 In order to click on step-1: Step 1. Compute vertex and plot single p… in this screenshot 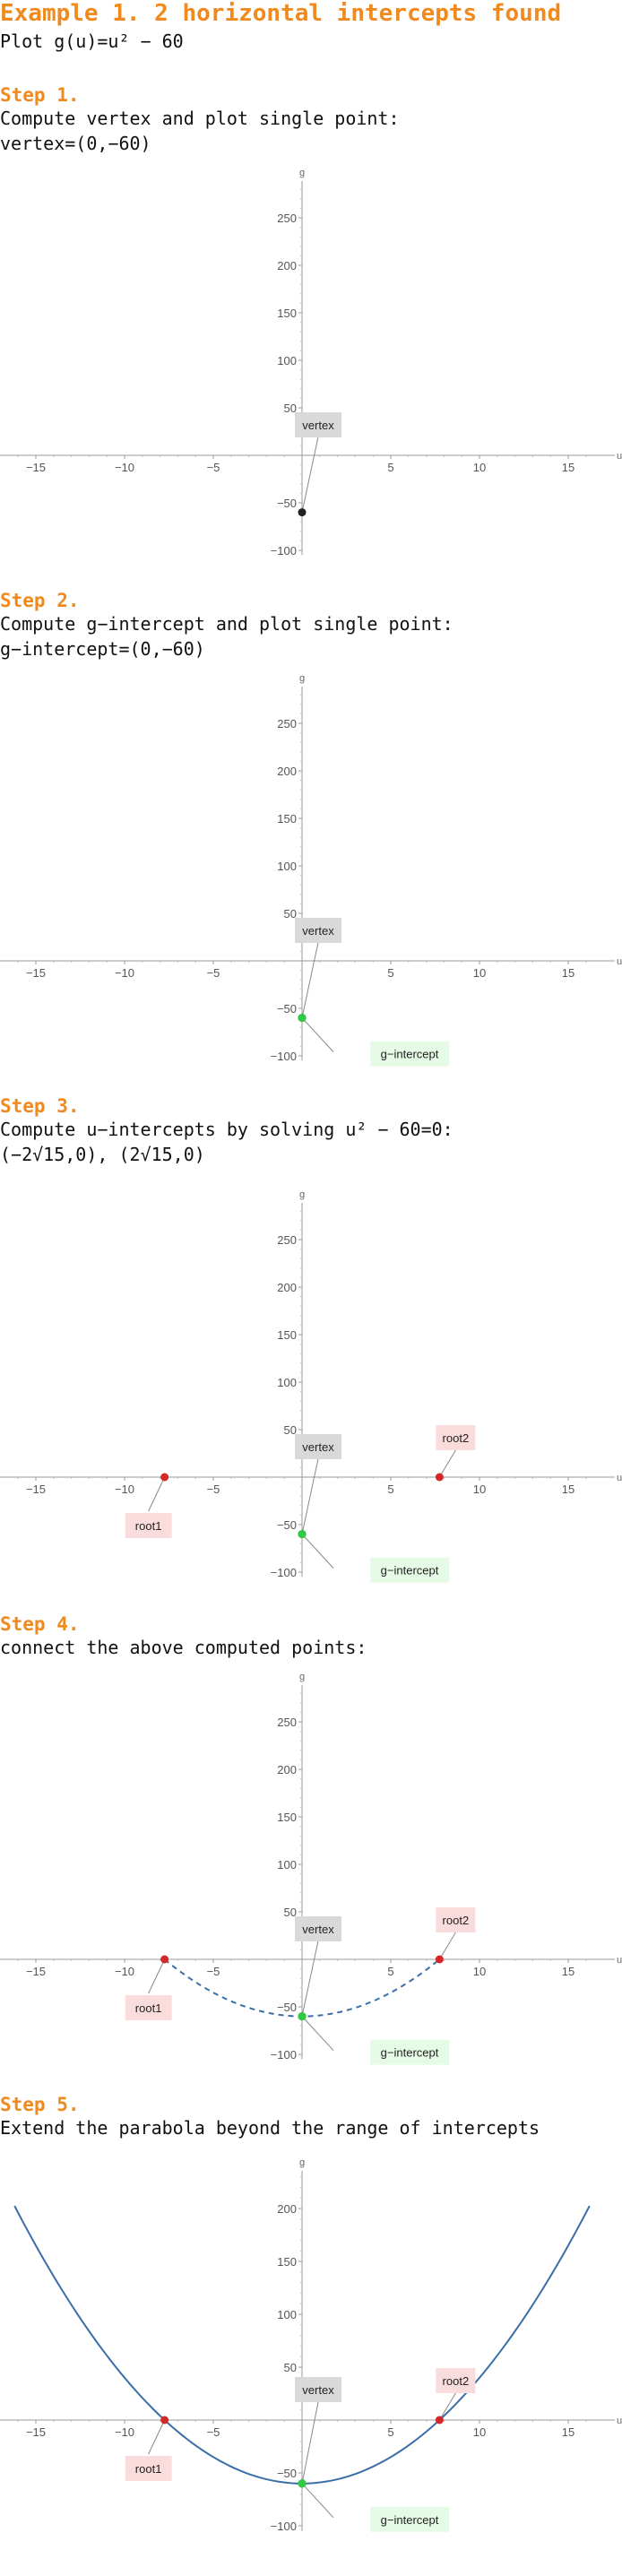, I will do `click(311, 121)`.